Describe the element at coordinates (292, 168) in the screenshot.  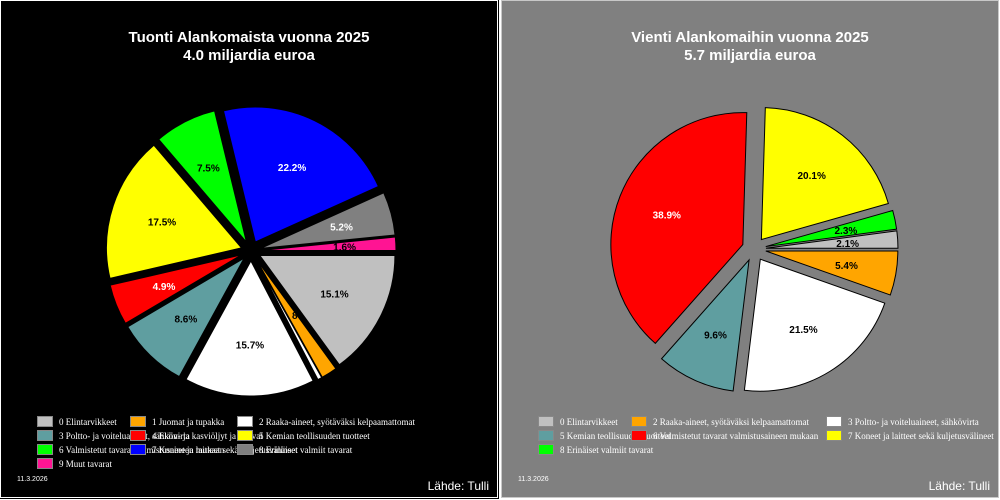
I see `slice-label: 22.2%` at that location.